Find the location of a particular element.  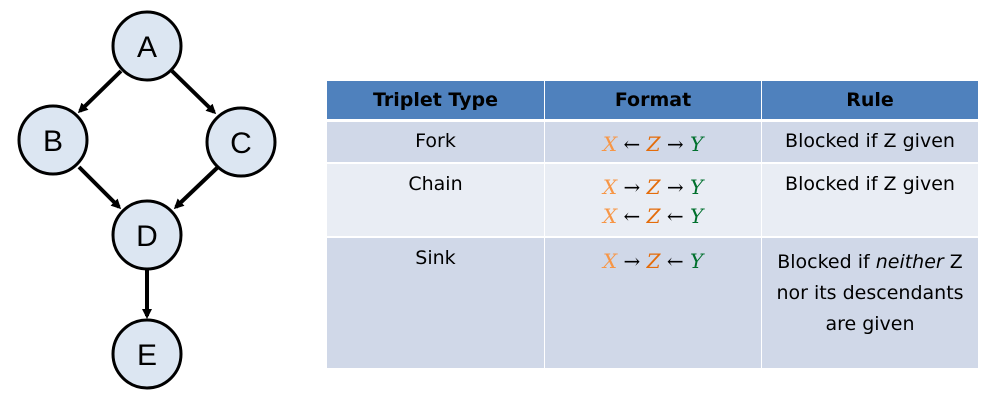

node-d: D is located at coordinates (147, 235).